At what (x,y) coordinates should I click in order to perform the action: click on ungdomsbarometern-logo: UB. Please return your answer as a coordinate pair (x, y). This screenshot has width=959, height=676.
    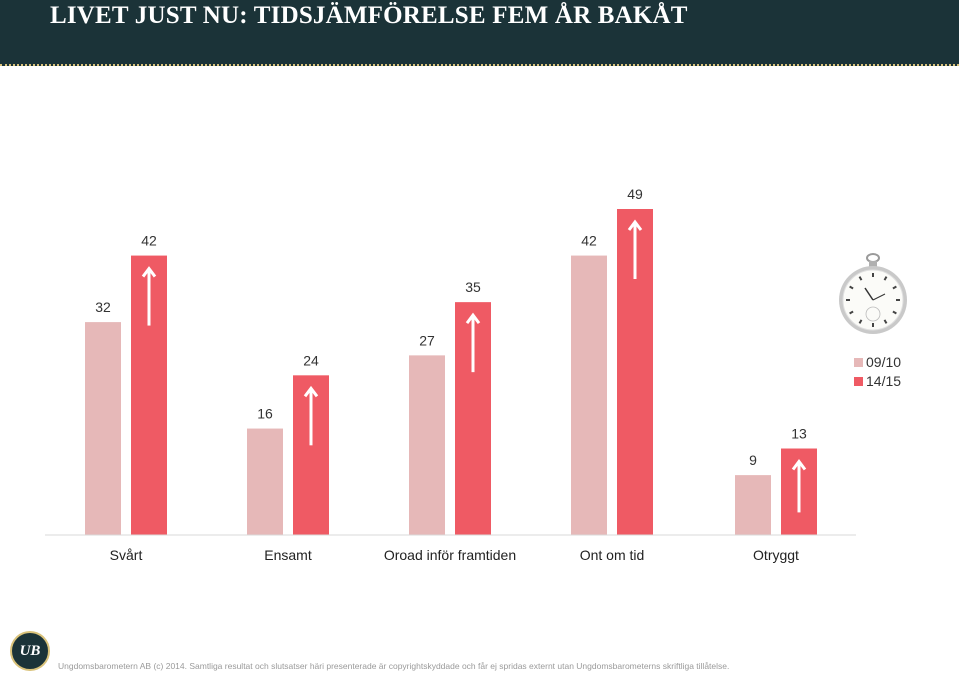
    Looking at the image, I should click on (30, 651).